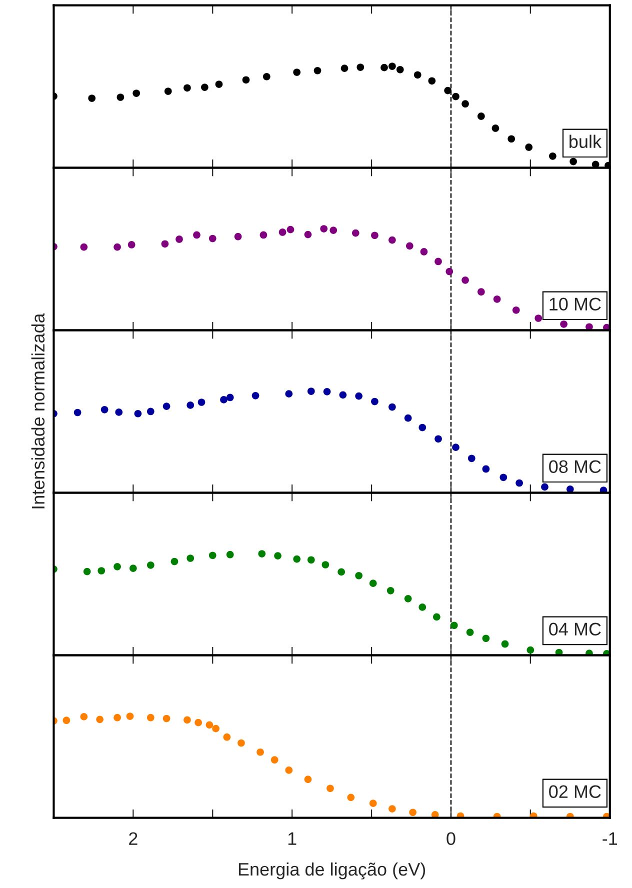  Describe the element at coordinates (38, 410) in the screenshot. I see `y-axis-title: Intensidade normalizada` at that location.